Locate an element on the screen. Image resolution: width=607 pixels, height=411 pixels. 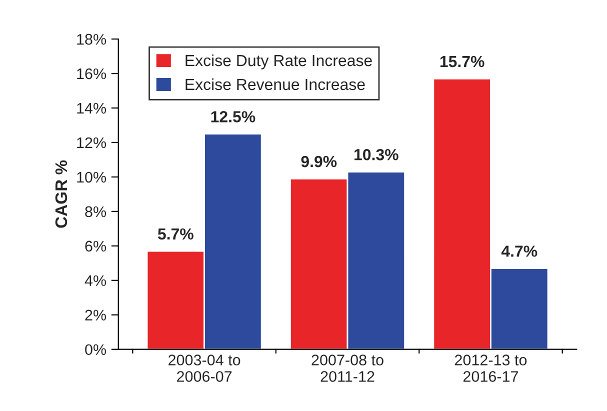
y-tick-label: 12% is located at coordinates (91, 142).